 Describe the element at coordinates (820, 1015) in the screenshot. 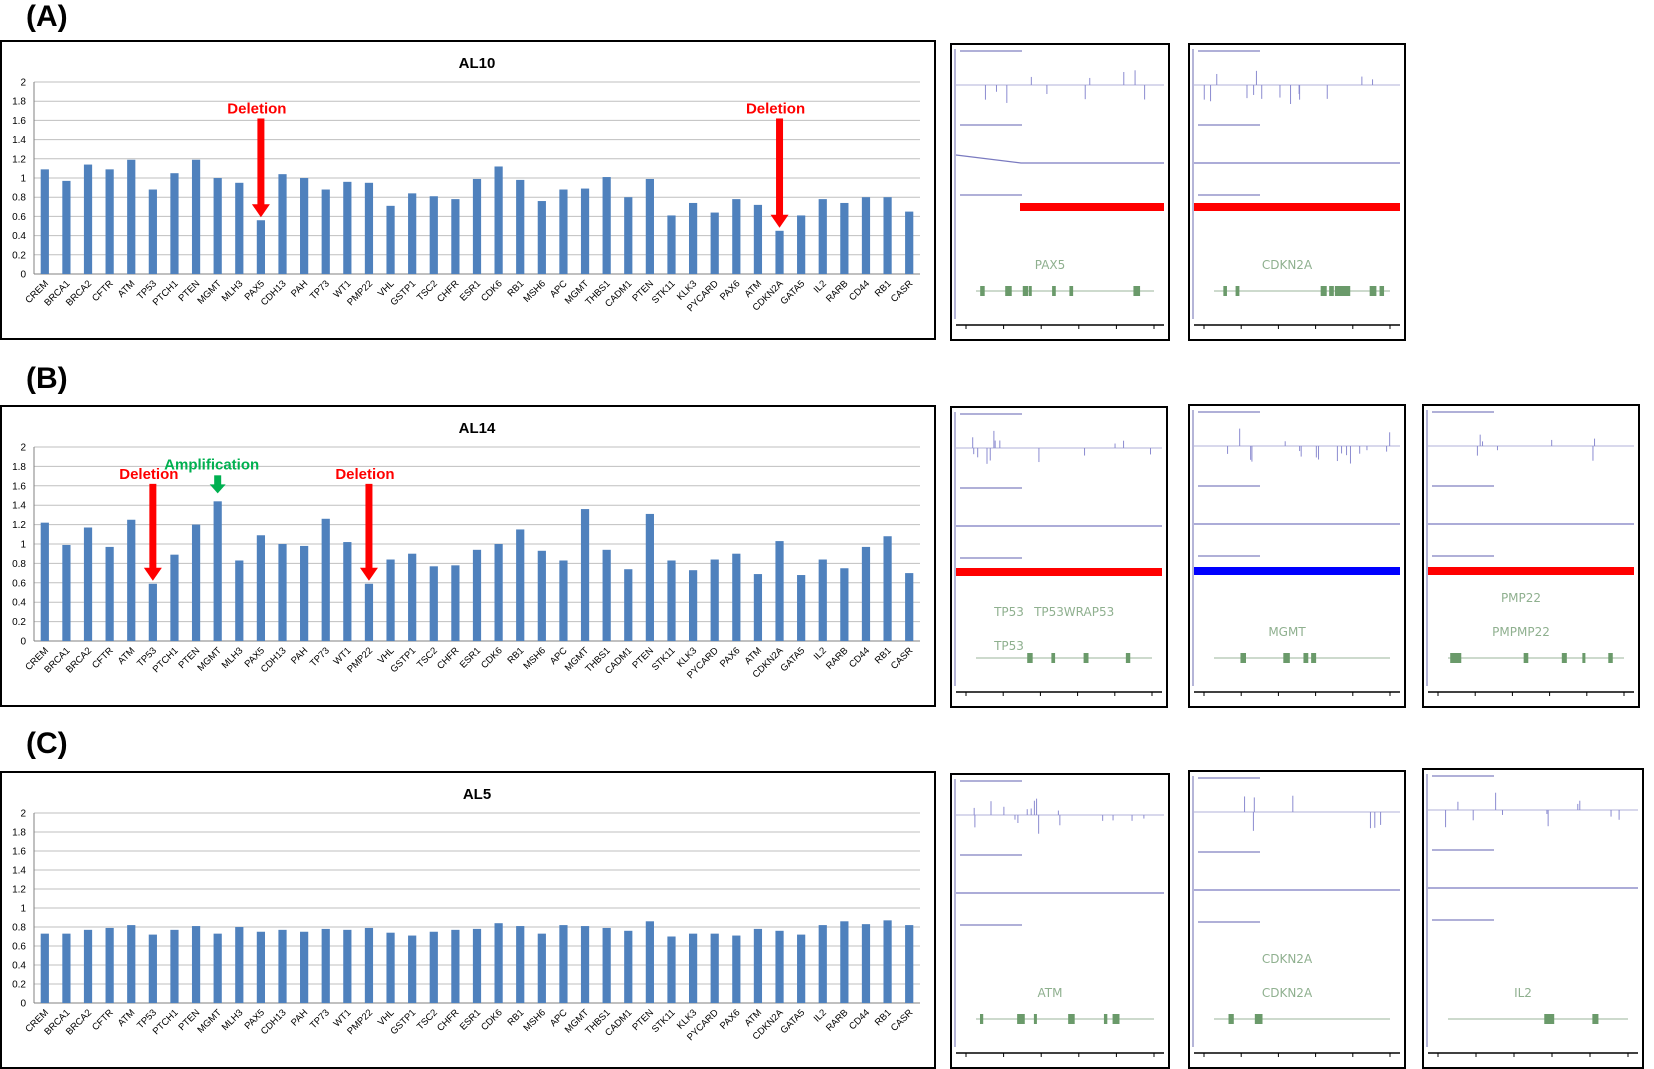

I see `x-tick-label: IL2` at that location.